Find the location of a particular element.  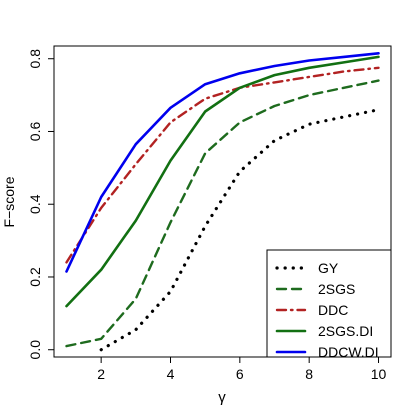

x-tick-label: 2 is located at coordinates (101, 374).